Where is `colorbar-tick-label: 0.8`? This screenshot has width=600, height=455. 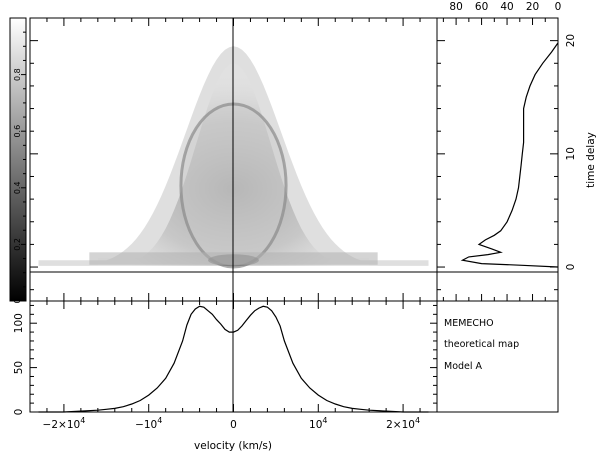 colorbar-tick-label: 0.8 is located at coordinates (17, 74).